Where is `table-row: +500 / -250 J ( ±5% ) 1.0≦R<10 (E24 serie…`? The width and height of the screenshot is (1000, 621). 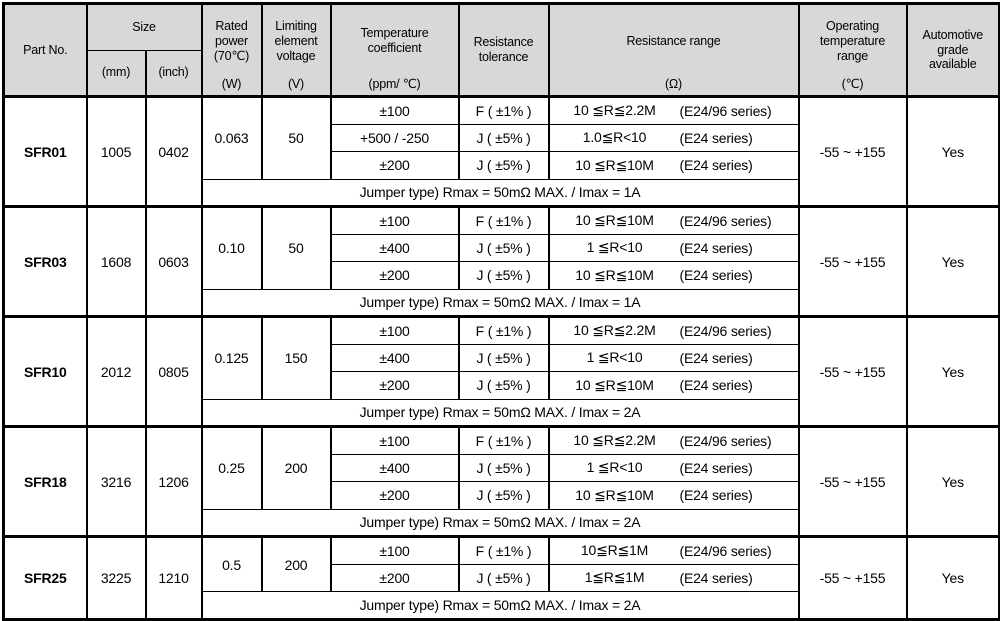
table-row: +500 / -250 J ( ±5% ) 1.0≦R<10 (E24 serie… is located at coordinates (502, 137).